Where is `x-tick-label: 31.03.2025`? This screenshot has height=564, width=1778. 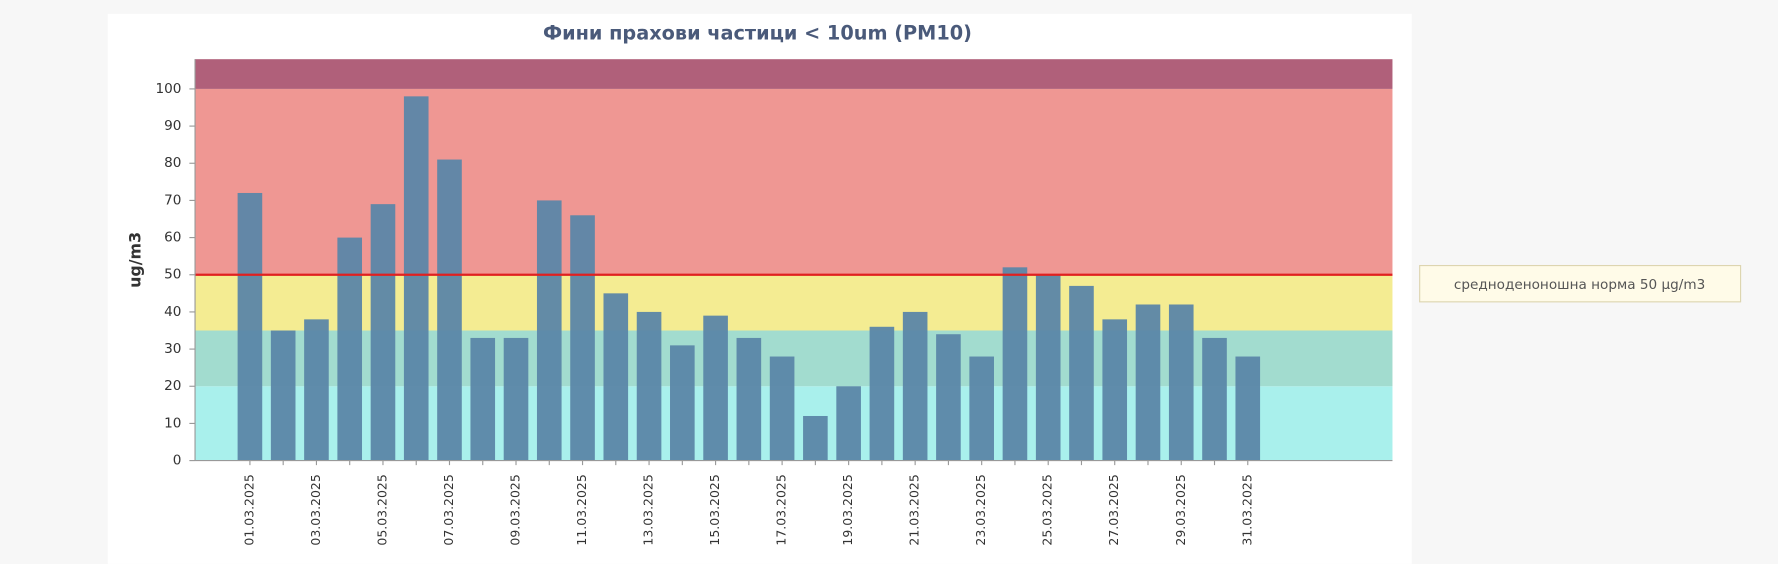 x-tick-label: 31.03.2025 is located at coordinates (1246, 509).